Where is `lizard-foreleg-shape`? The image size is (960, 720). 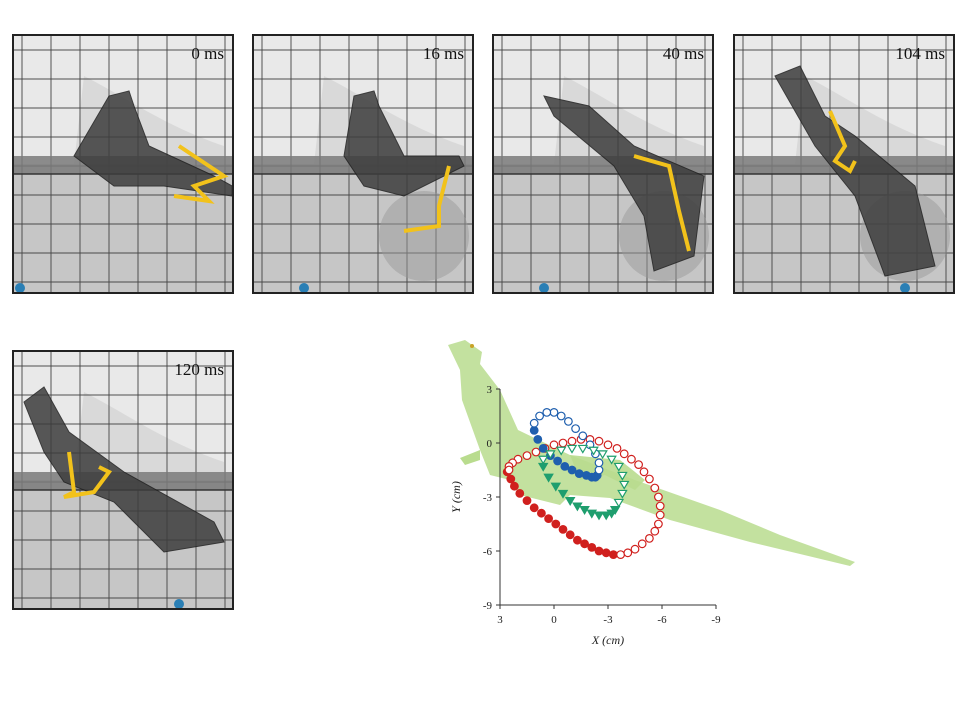
lizard-foreleg-shape is located at coordinates (470, 457).